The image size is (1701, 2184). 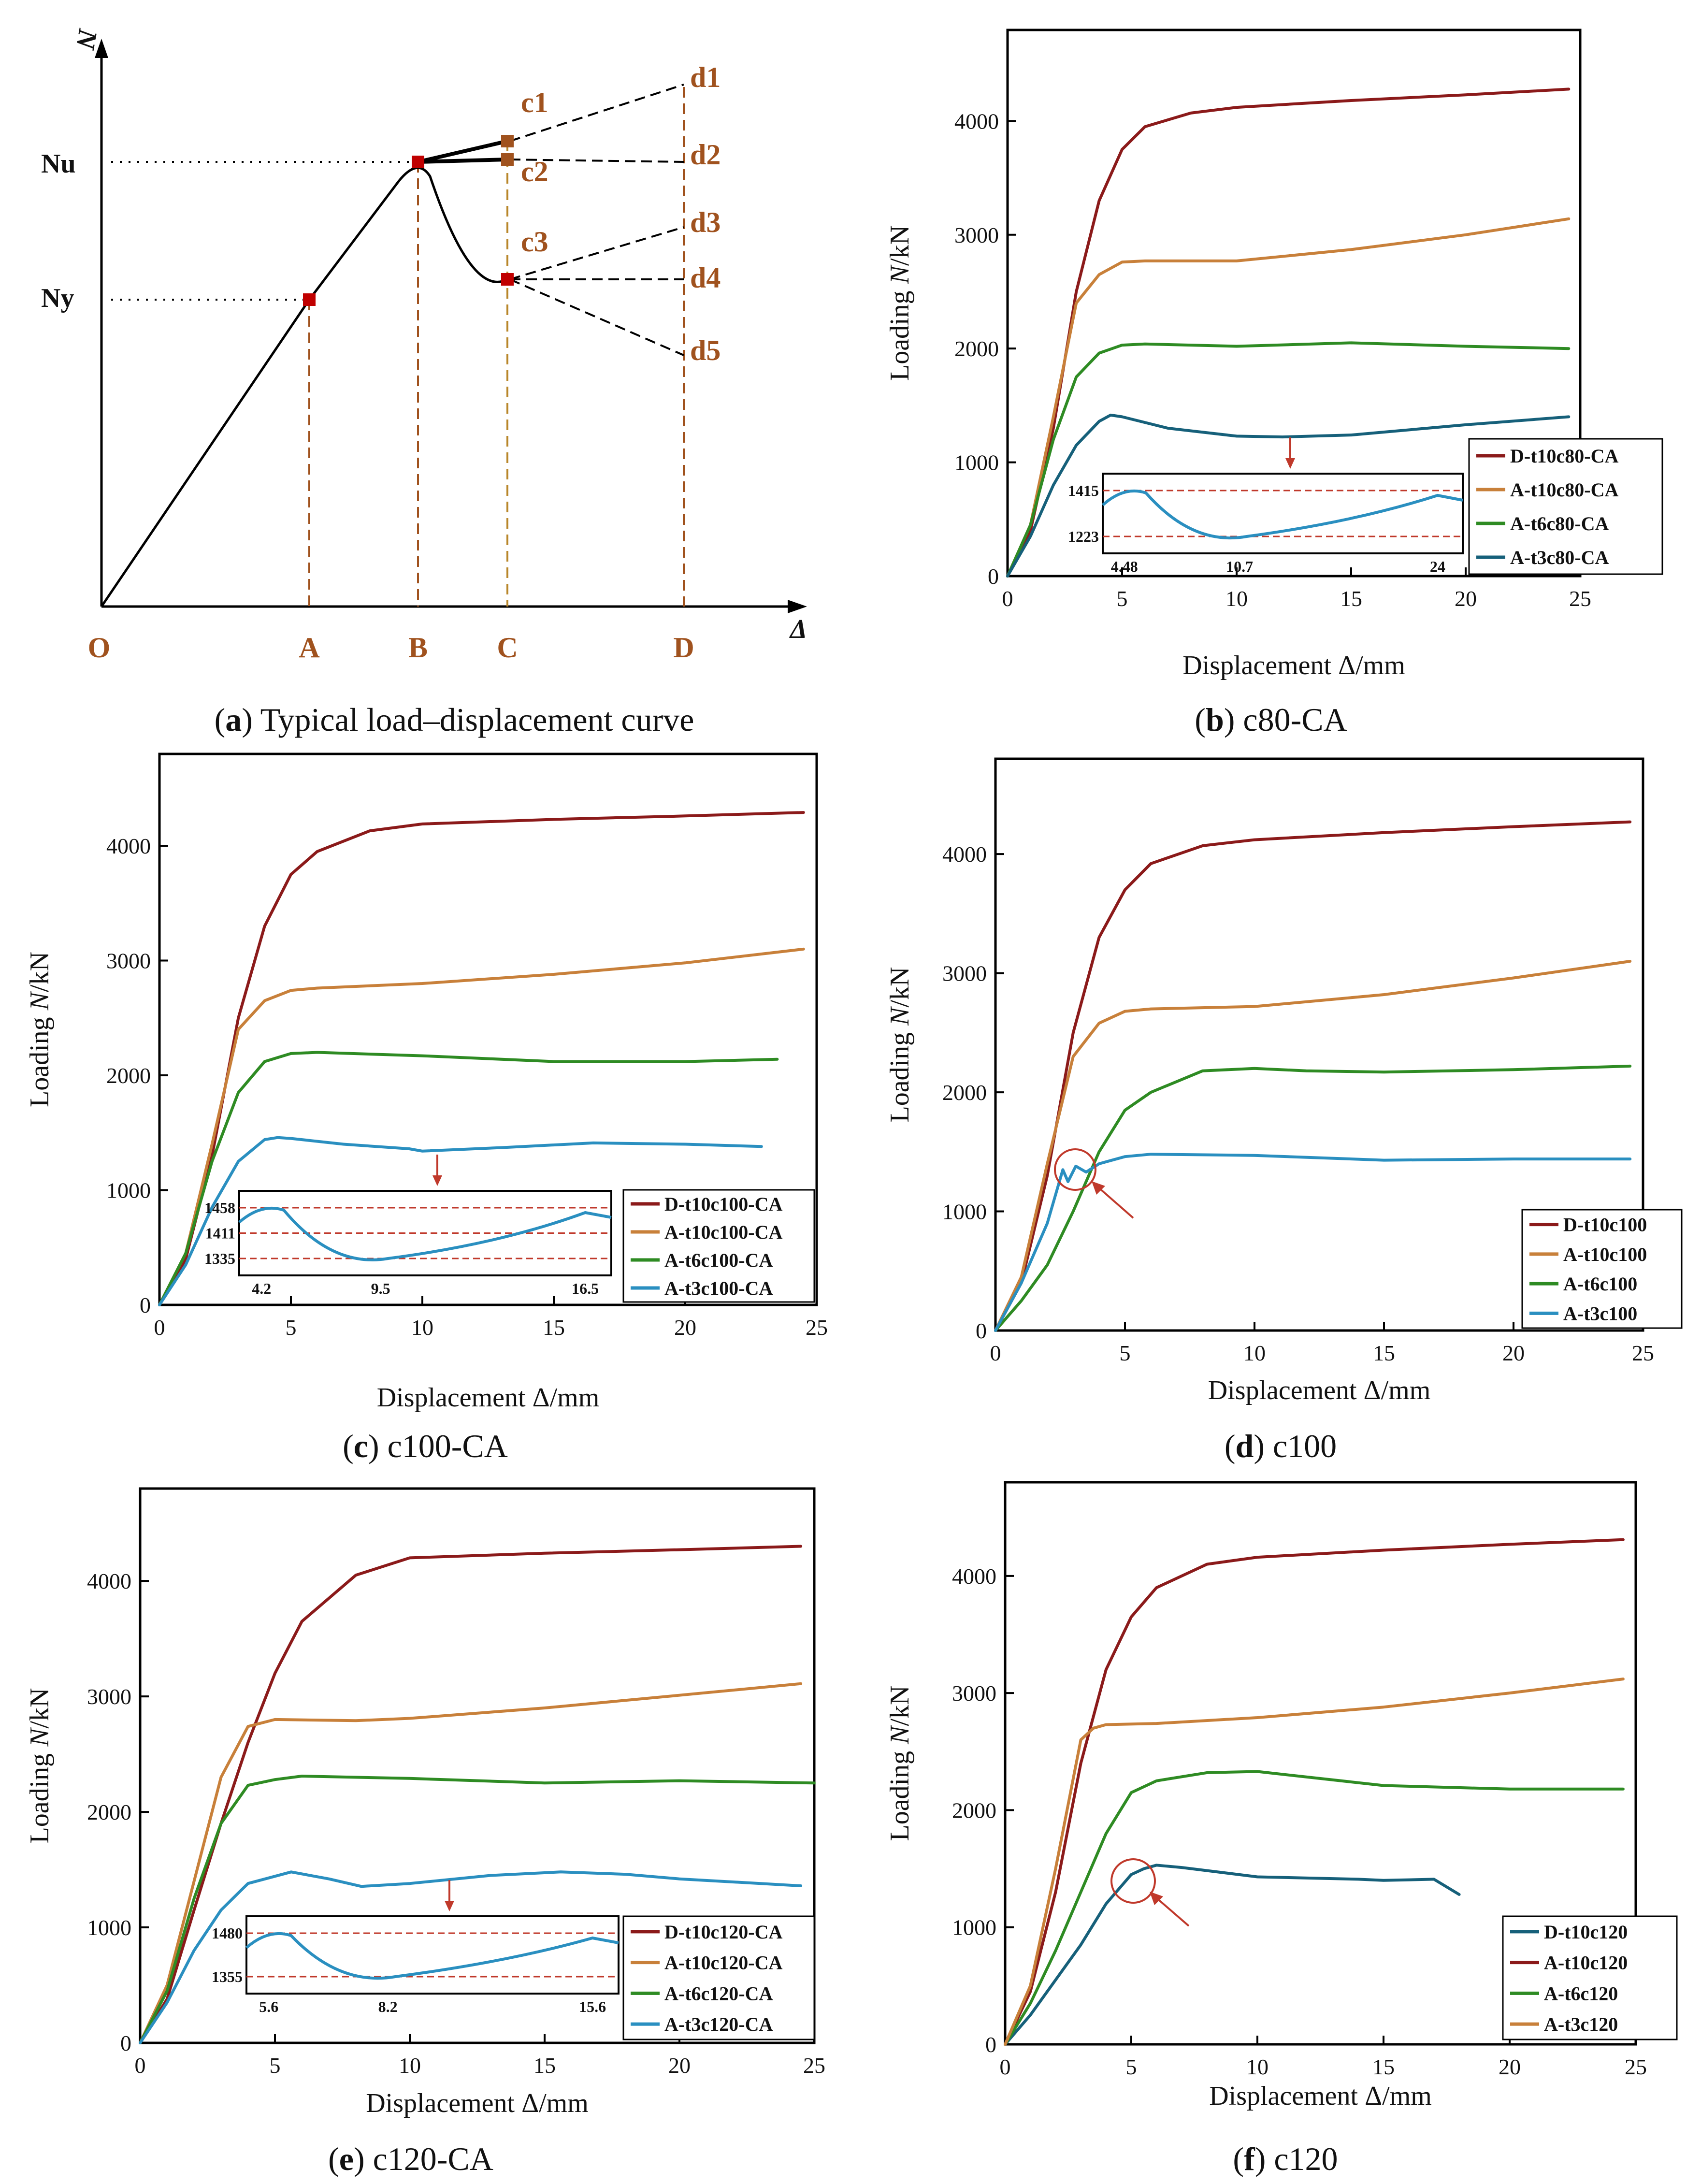 I want to click on branch-c2, so click(x=463, y=161).